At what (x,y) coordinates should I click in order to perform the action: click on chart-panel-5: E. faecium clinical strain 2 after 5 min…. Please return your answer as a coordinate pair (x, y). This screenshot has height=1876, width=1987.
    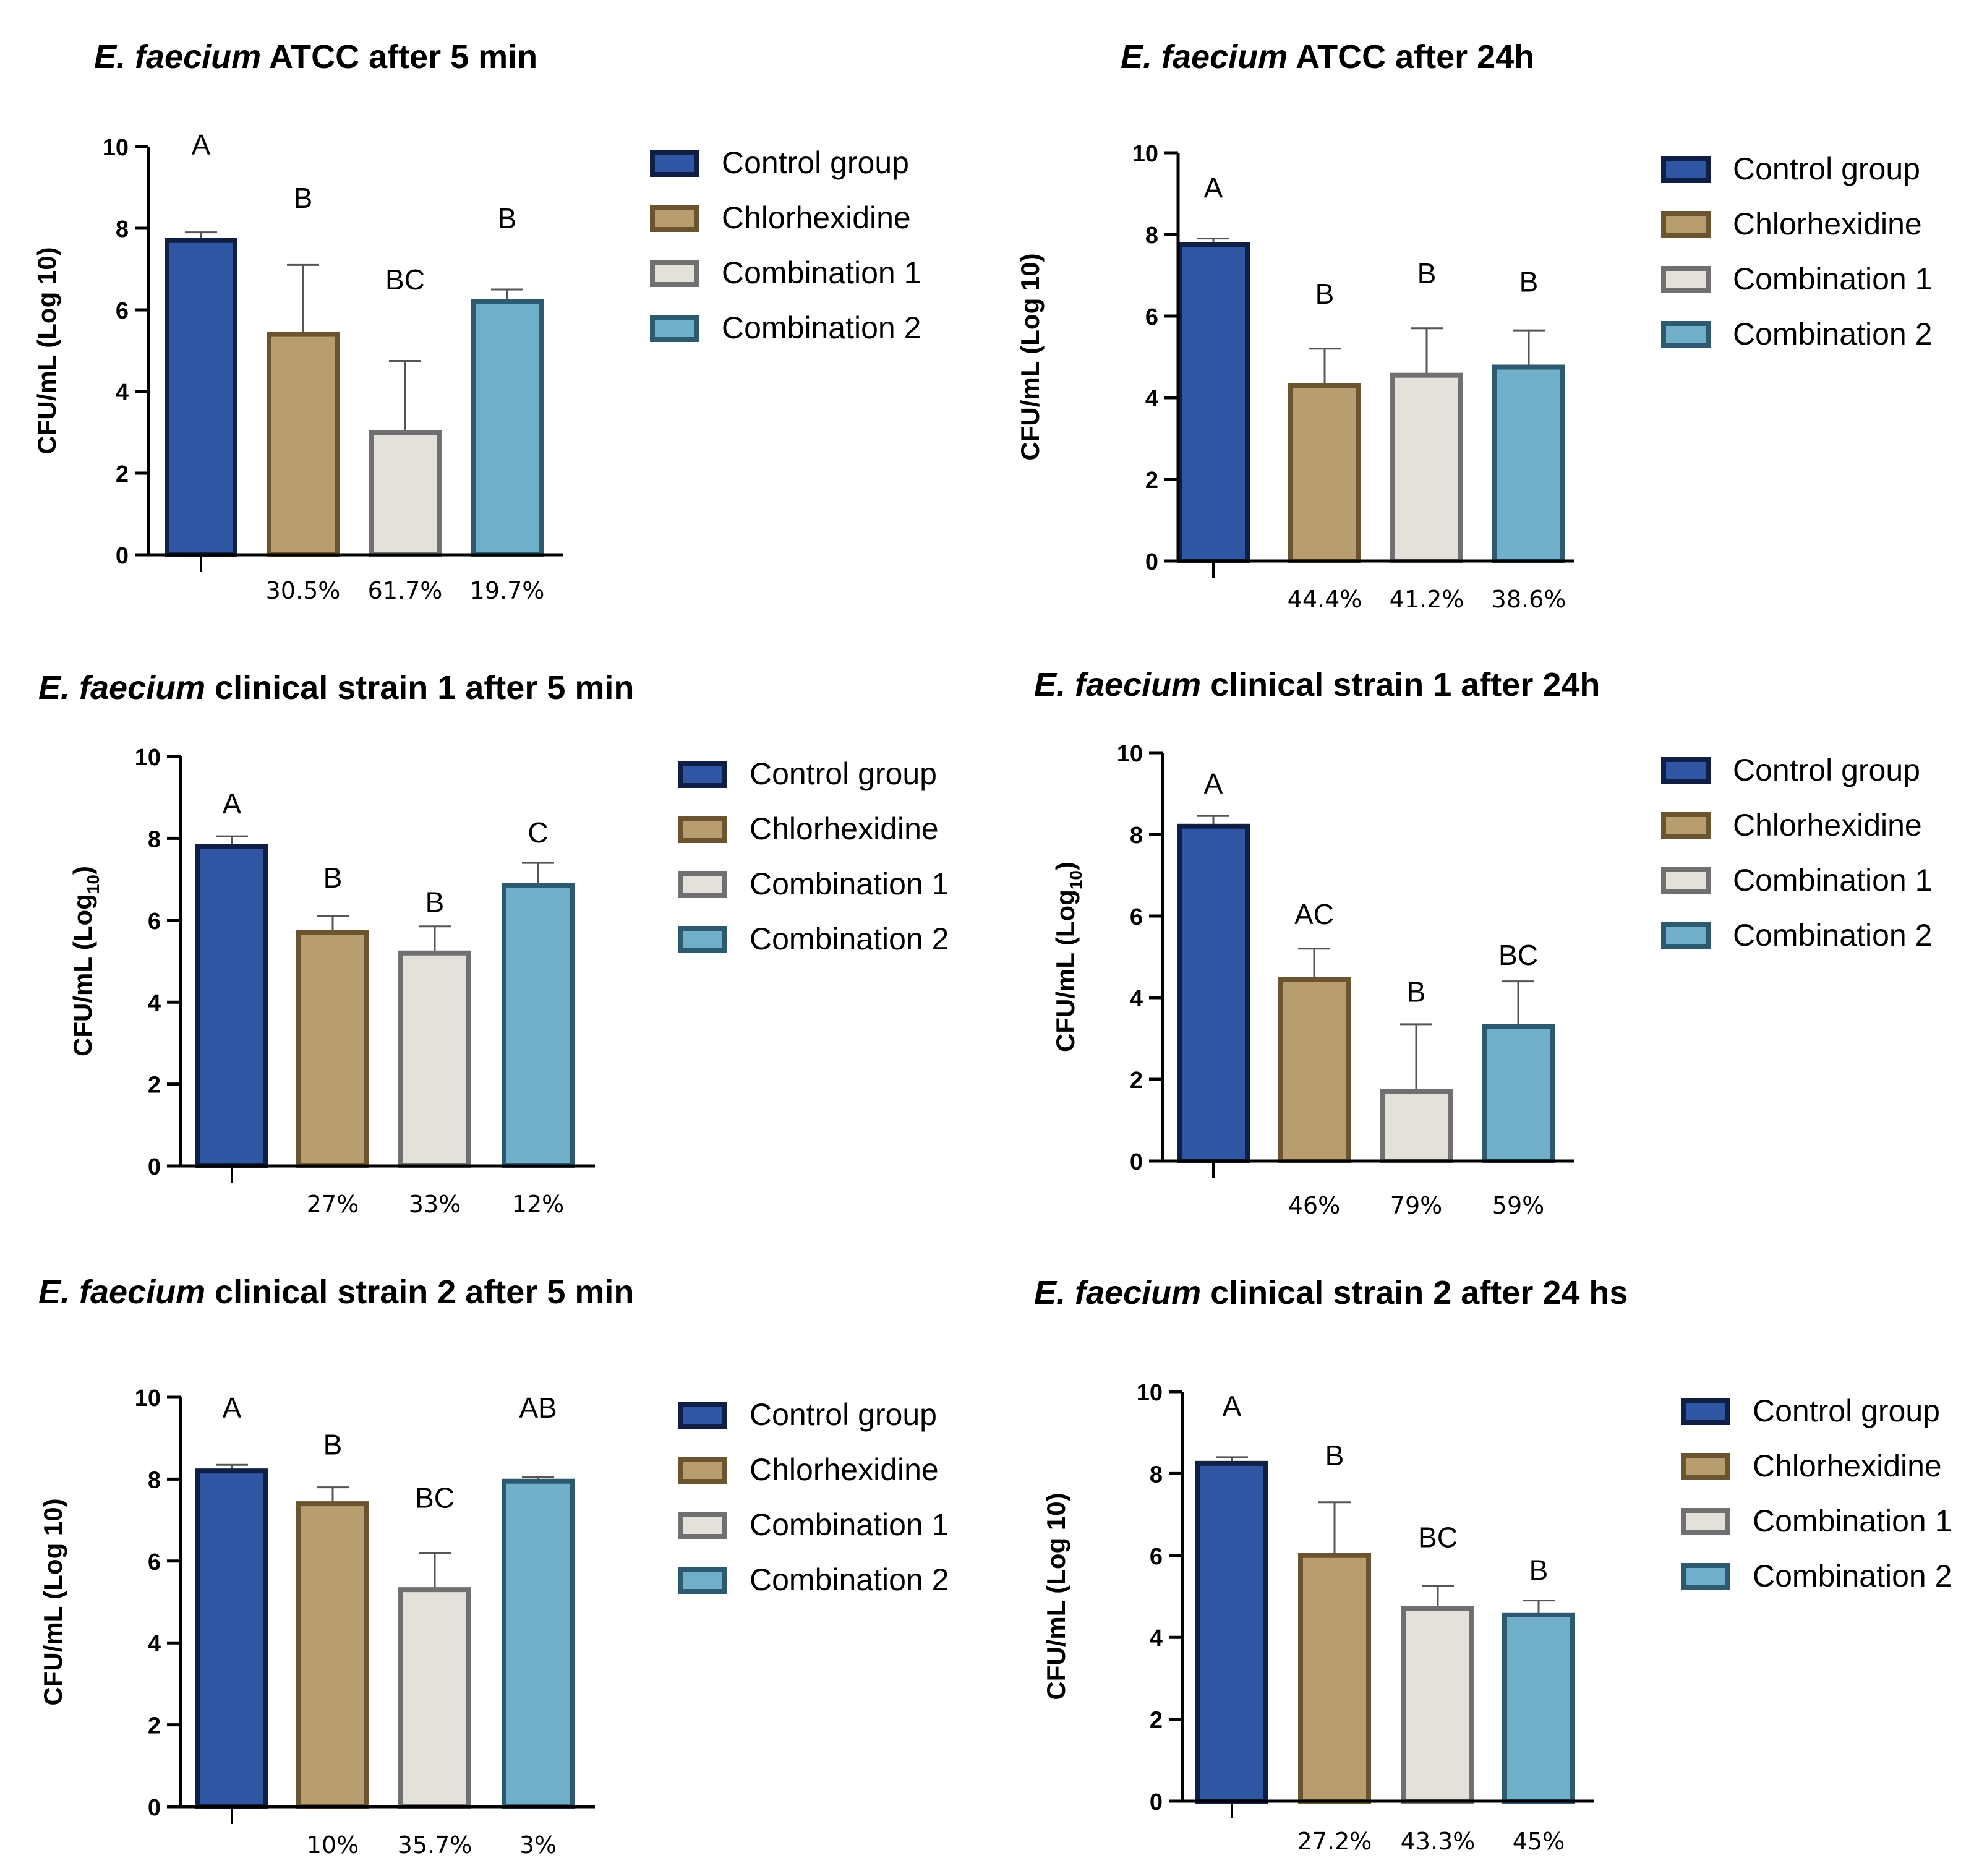
    Looking at the image, I should click on (493, 1566).